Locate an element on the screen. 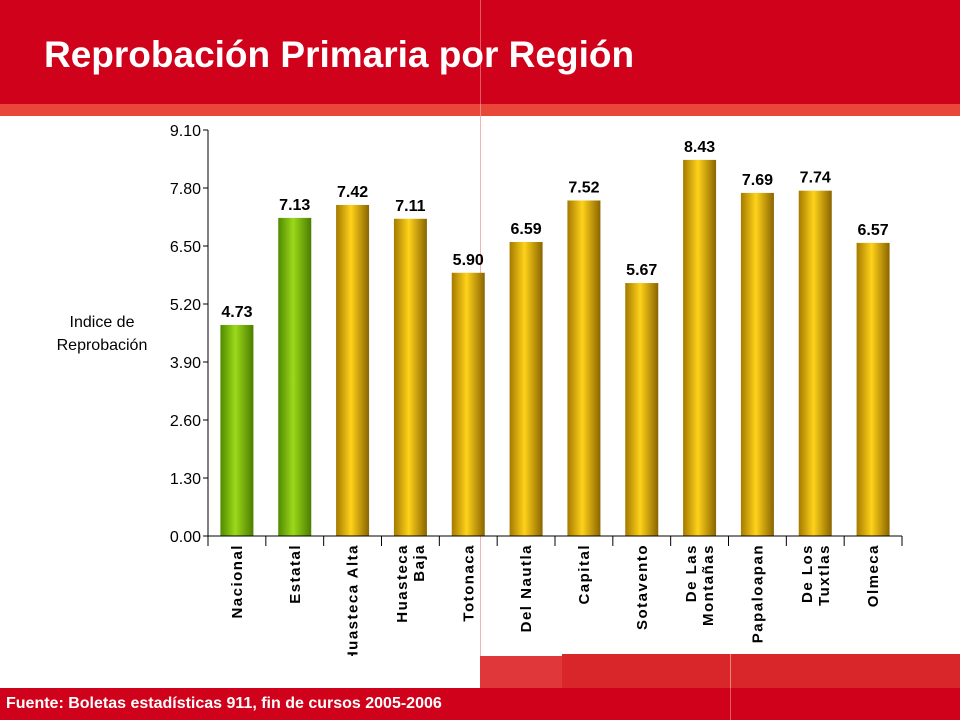  data-label: 7.13 is located at coordinates (294, 205).